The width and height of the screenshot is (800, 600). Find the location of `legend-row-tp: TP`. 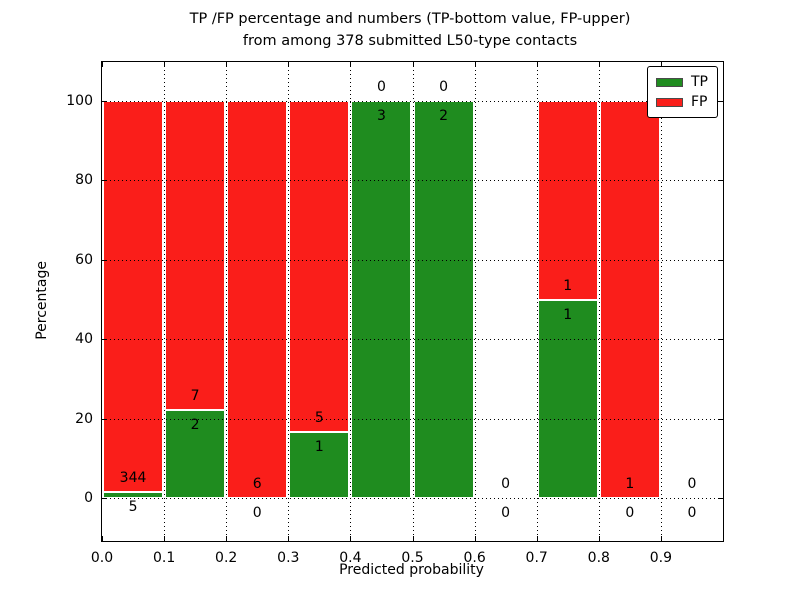

legend-row-tp: TP is located at coordinates (682, 82).